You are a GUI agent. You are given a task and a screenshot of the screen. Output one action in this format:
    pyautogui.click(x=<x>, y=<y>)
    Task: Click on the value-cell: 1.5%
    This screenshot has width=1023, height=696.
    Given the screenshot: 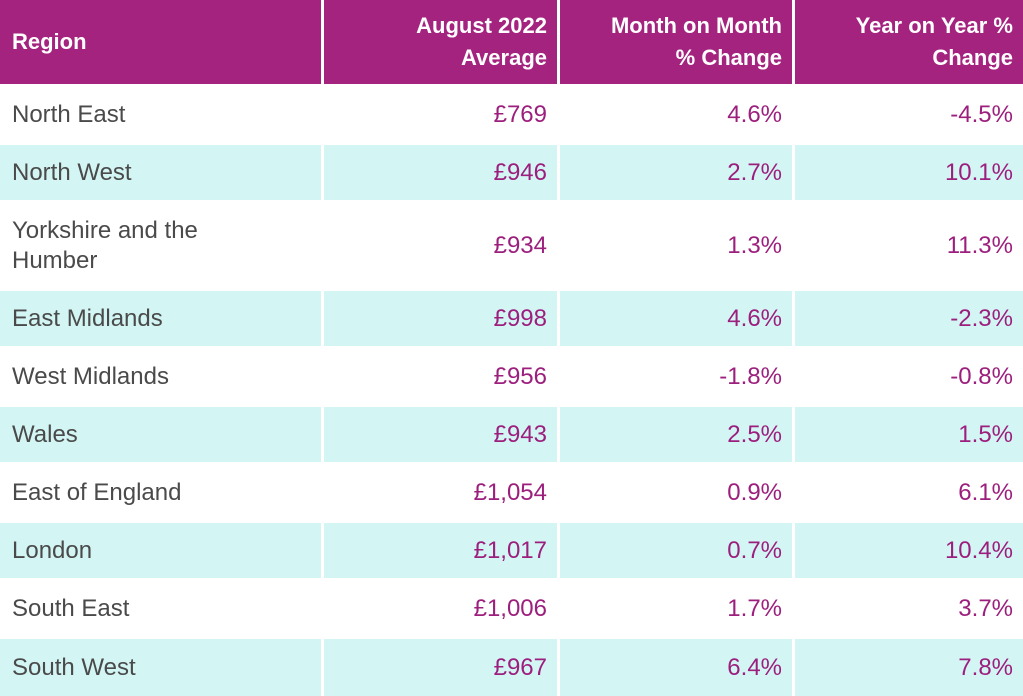 What is the action you would take?
    pyautogui.click(x=909, y=434)
    